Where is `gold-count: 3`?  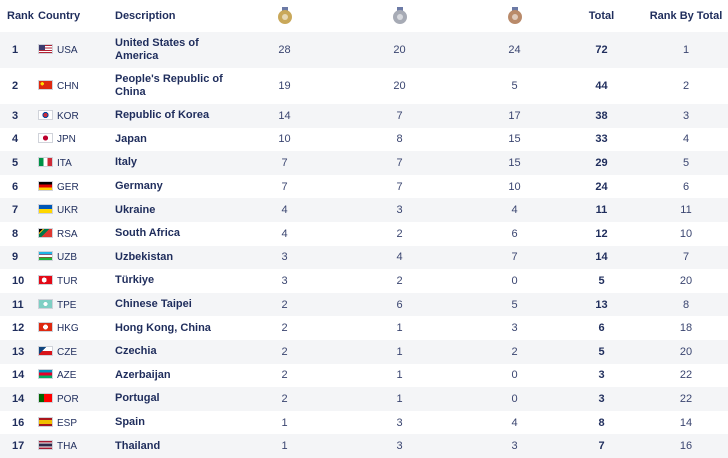
gold-count: 3 is located at coordinates (284, 257).